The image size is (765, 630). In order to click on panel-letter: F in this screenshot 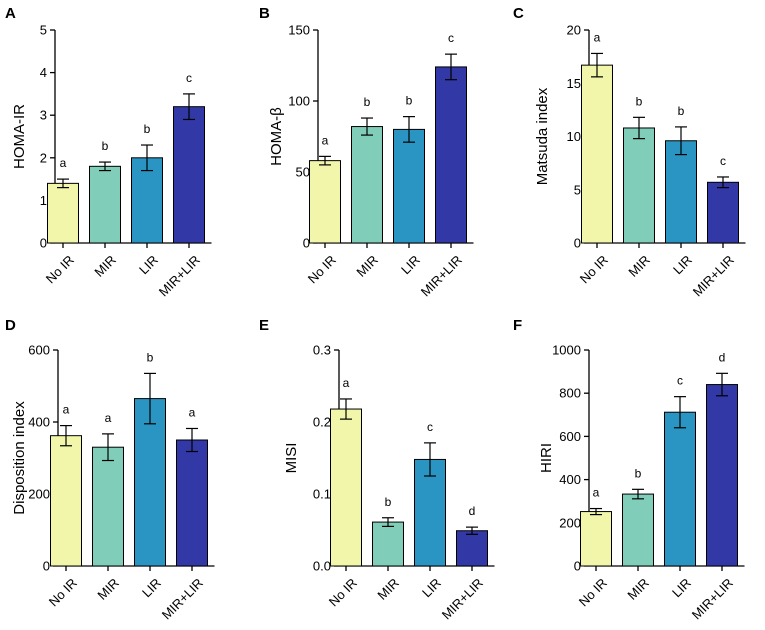, I will do `click(517, 325)`.